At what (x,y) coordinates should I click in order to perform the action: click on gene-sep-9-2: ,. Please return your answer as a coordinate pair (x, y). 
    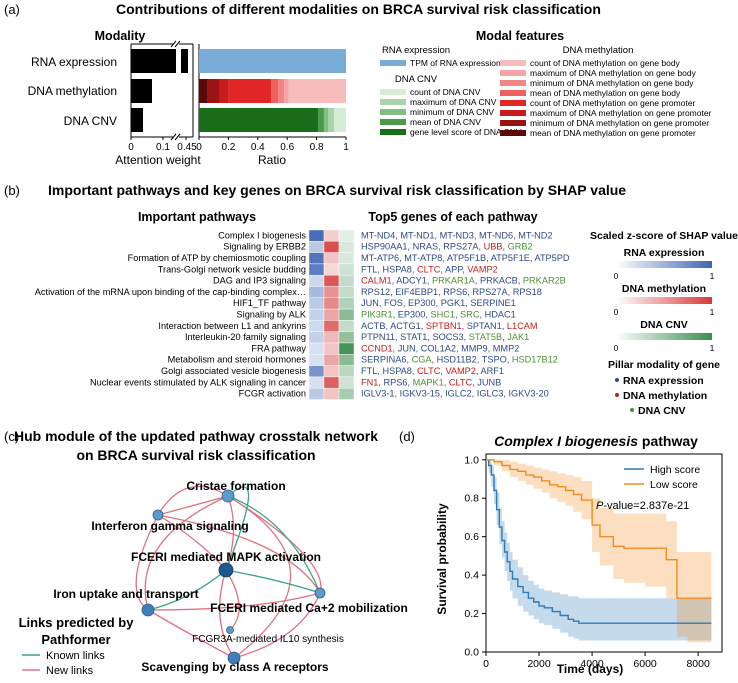
    Looking at the image, I should click on (466, 337).